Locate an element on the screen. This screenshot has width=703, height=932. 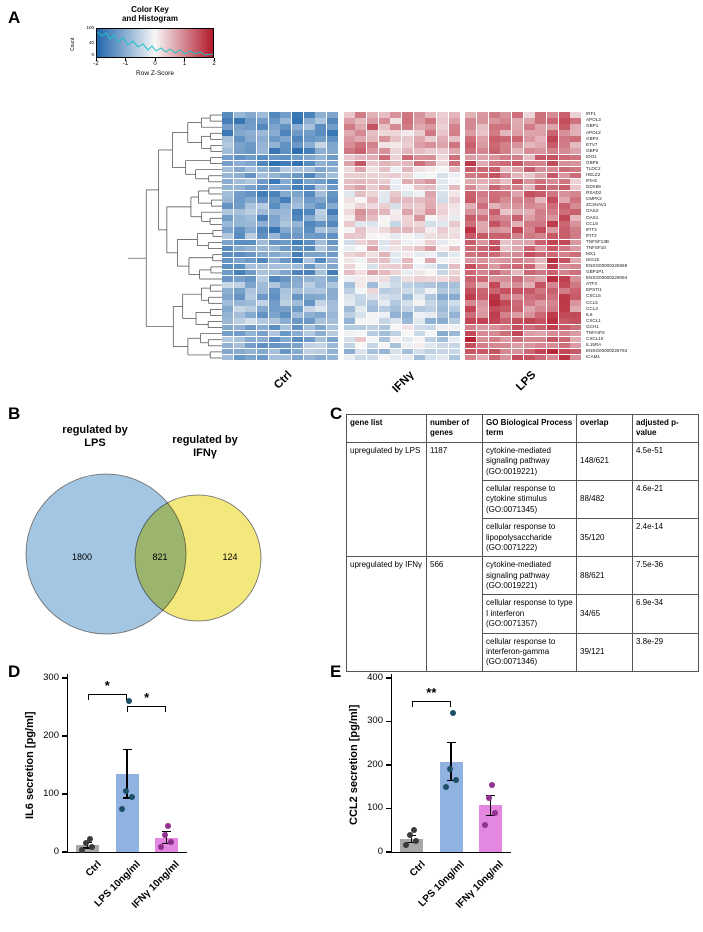
gene-label: GBP5 is located at coordinates (592, 162).